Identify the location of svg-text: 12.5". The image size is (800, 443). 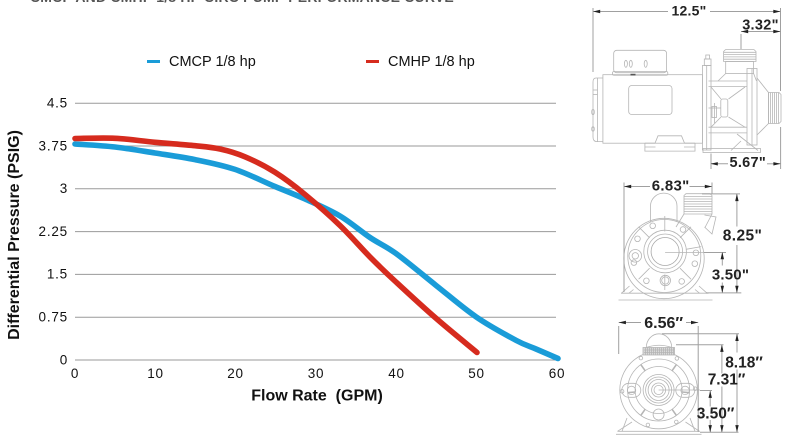
(689, 11).